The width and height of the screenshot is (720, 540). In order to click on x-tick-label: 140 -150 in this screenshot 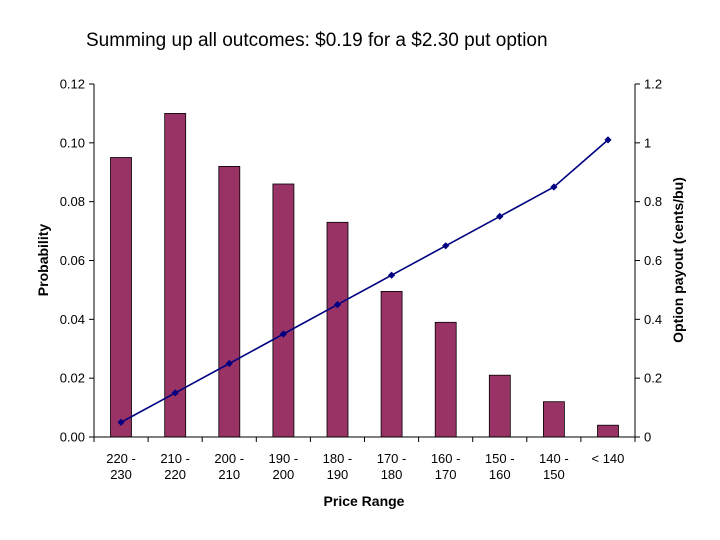, I will do `click(554, 466)`.